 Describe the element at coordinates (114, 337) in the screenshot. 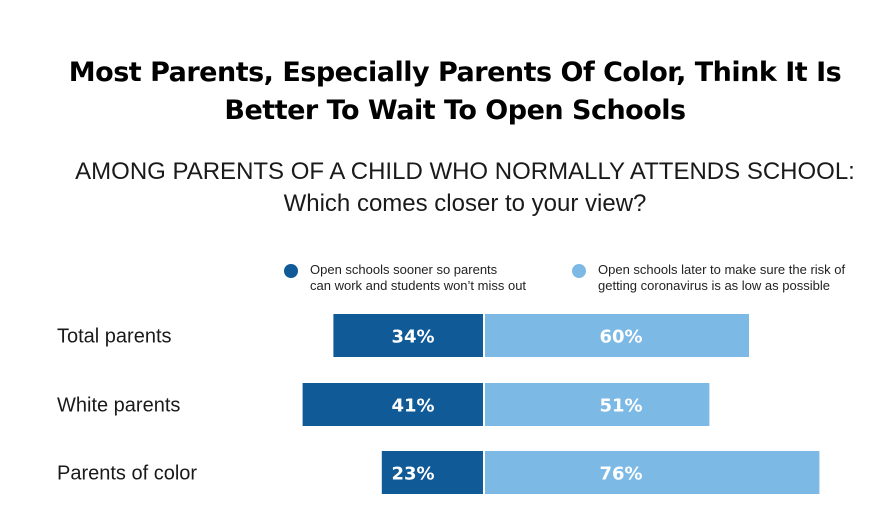

I see `category-label: Total parents` at that location.